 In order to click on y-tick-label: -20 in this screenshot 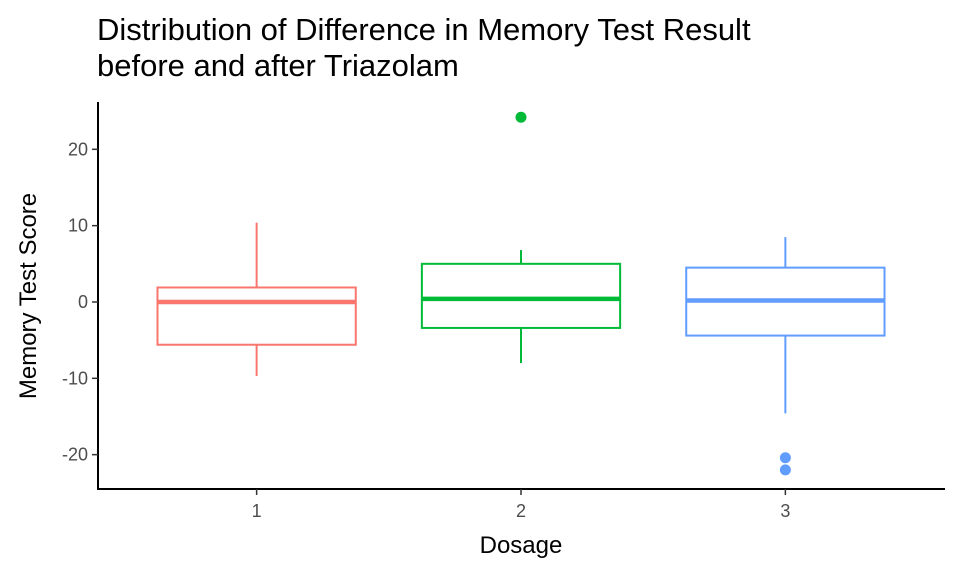, I will do `click(75, 455)`.